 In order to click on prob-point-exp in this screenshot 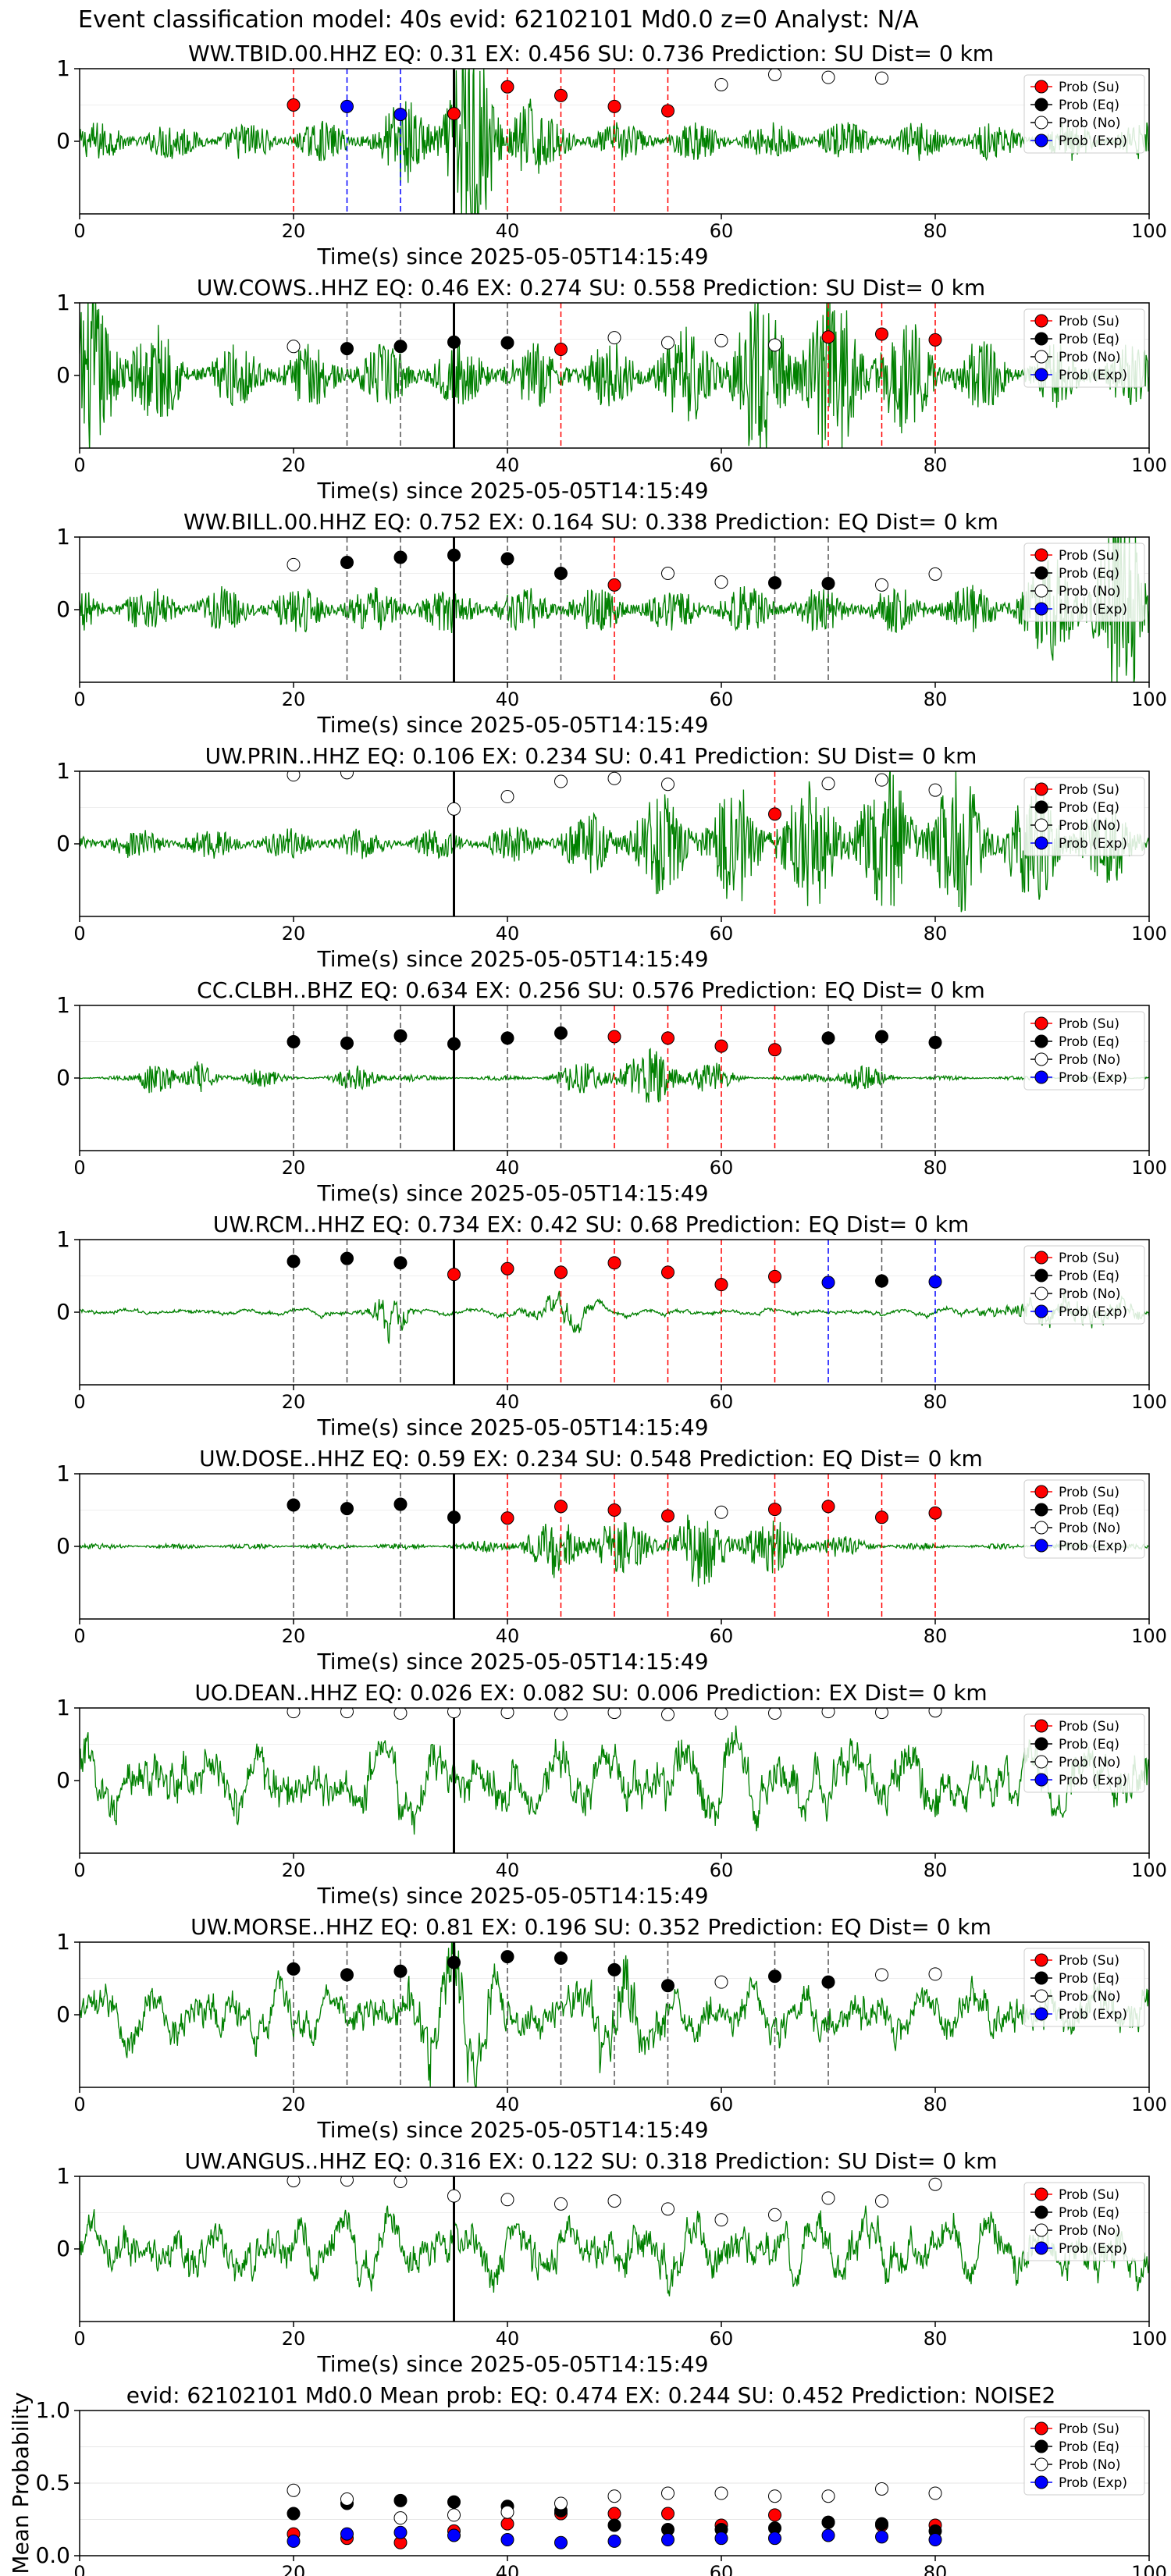, I will do `click(400, 115)`.